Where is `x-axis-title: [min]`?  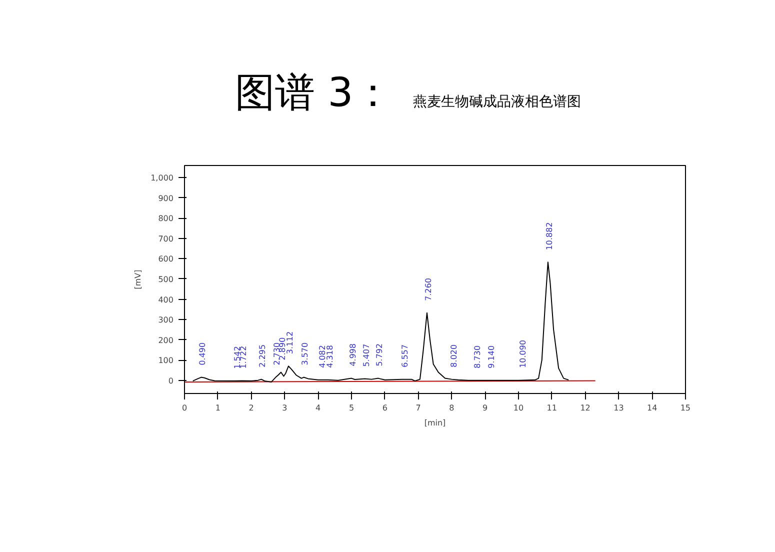
x-axis-title: [min] is located at coordinates (435, 423).